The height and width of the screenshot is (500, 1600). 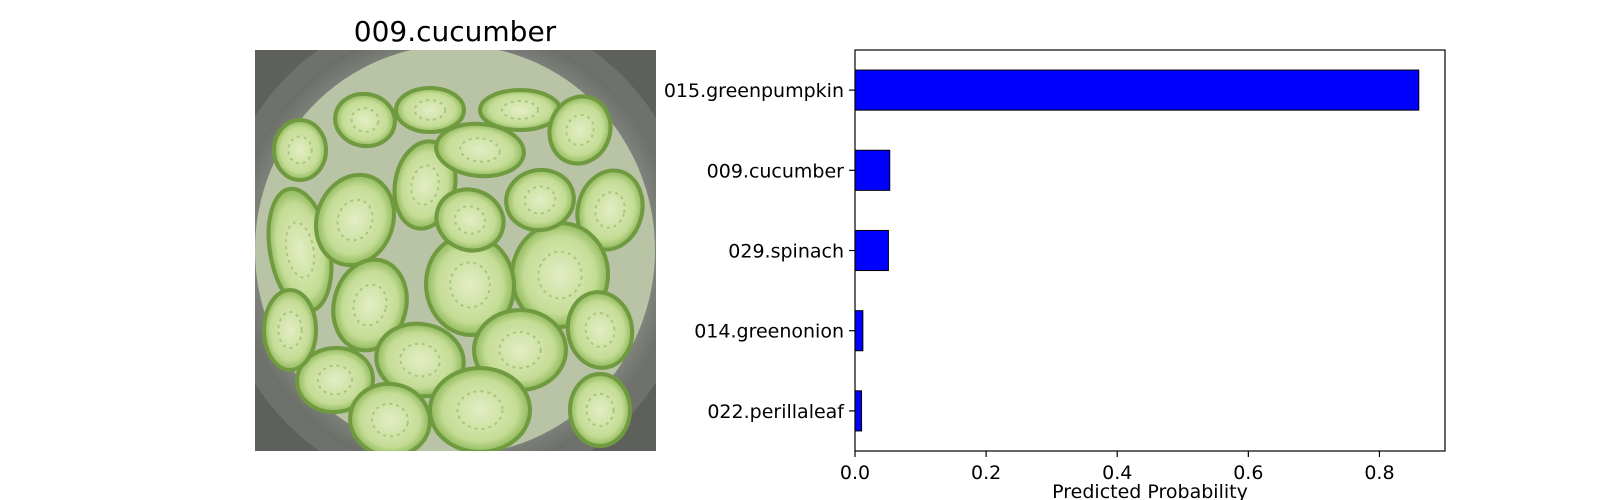 I want to click on x-tick-label: 0.2, so click(x=986, y=473).